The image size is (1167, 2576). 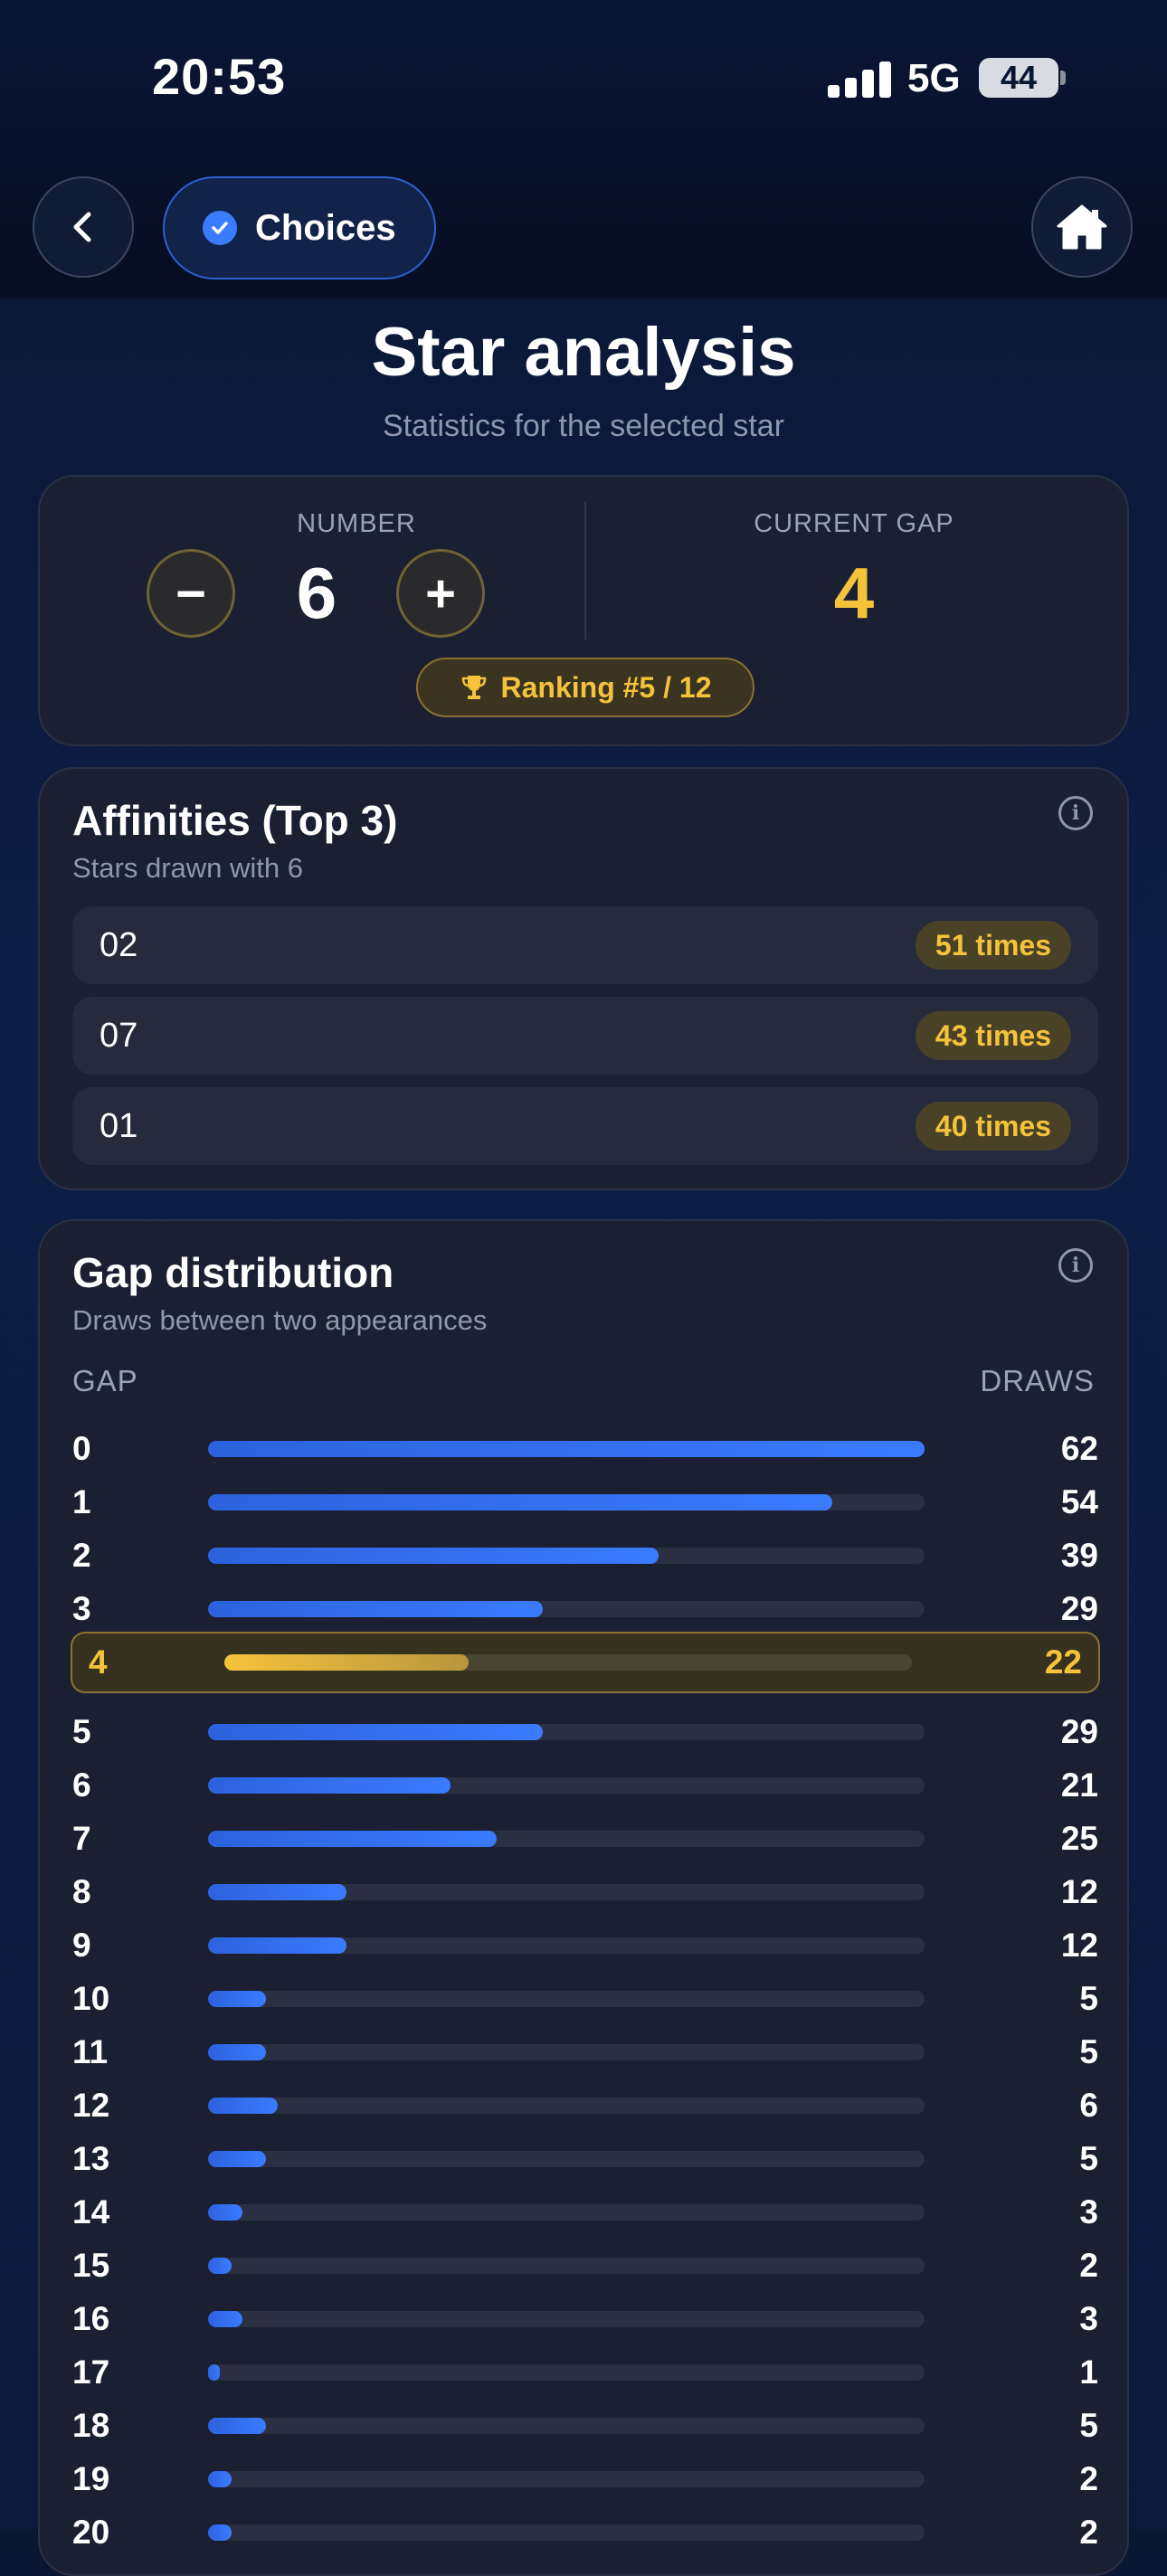 I want to click on gap-row: 0 62, so click(x=585, y=1449).